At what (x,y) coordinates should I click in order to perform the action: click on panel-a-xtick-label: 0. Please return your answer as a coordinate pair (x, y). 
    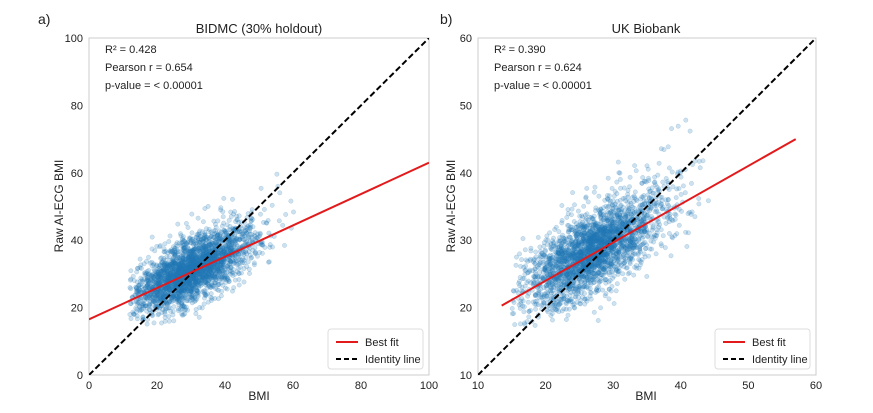
    Looking at the image, I should click on (89, 386).